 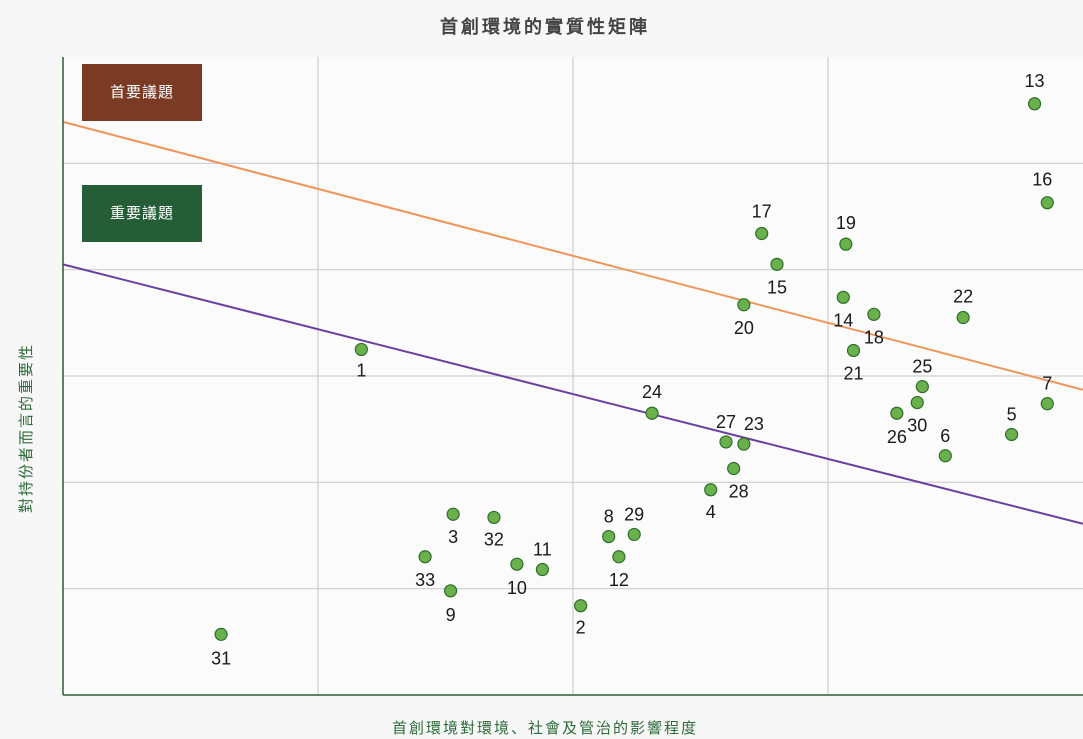 I want to click on data-point-label-2: 2, so click(x=581, y=628).